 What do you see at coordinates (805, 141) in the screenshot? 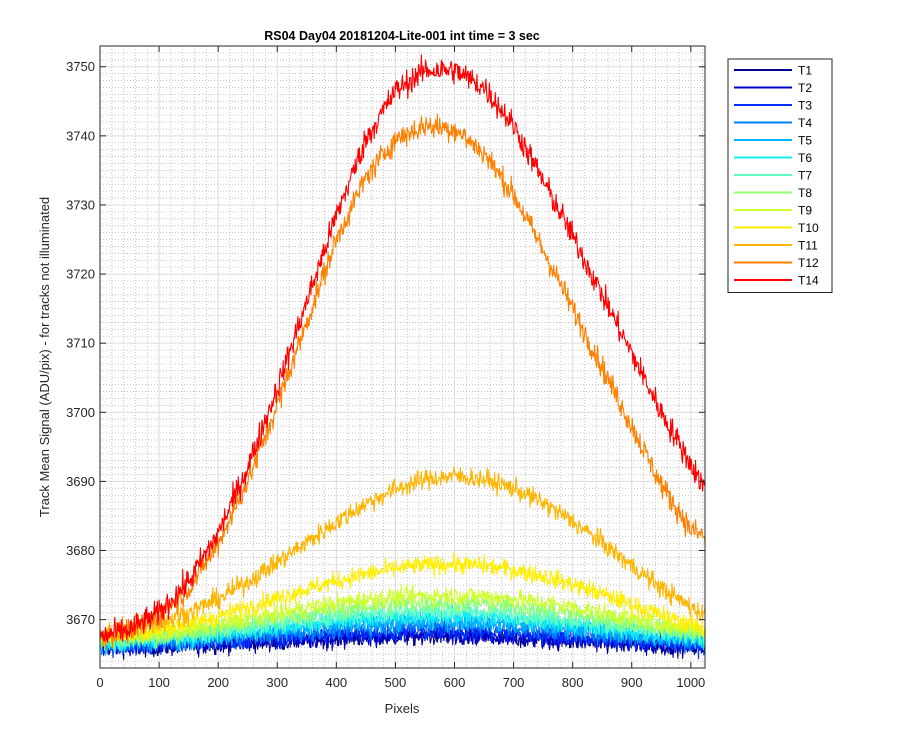
I see `legend-label-t5: T5` at bounding box center [805, 141].